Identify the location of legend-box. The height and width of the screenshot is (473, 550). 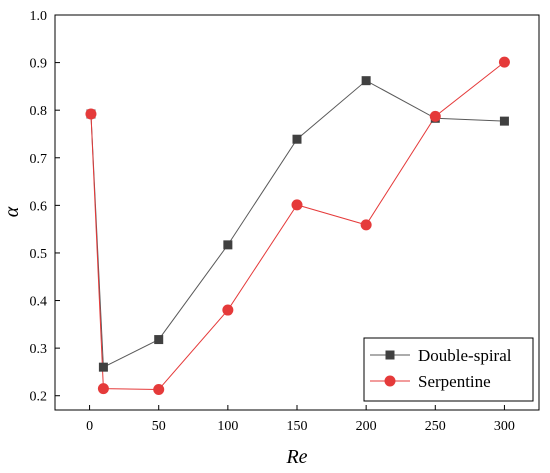
(448, 369).